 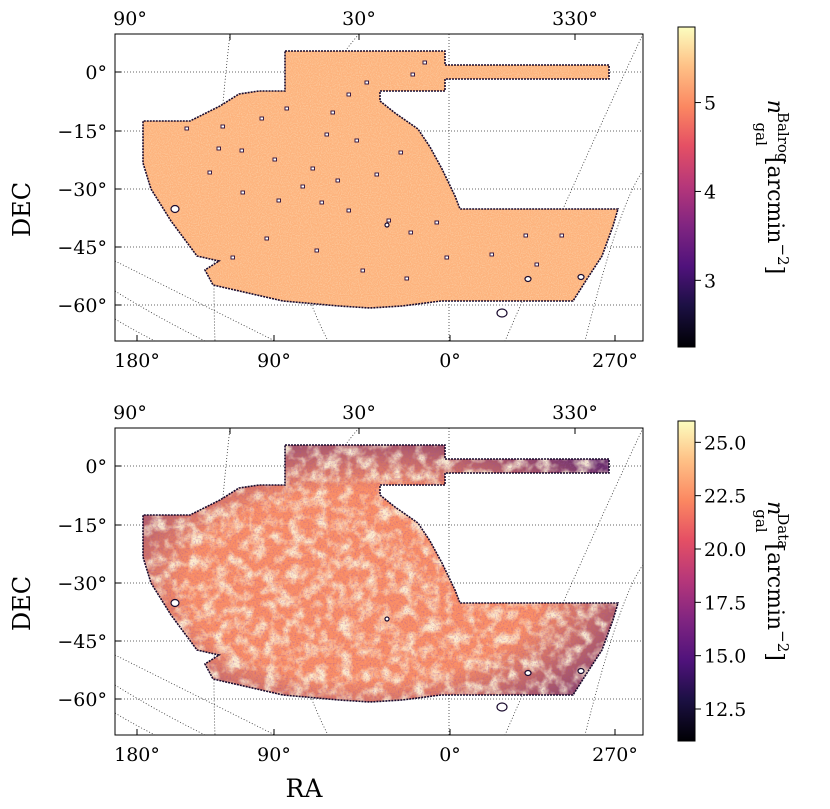 I want to click on colorbar-tick-label: 5, so click(x=710, y=104).